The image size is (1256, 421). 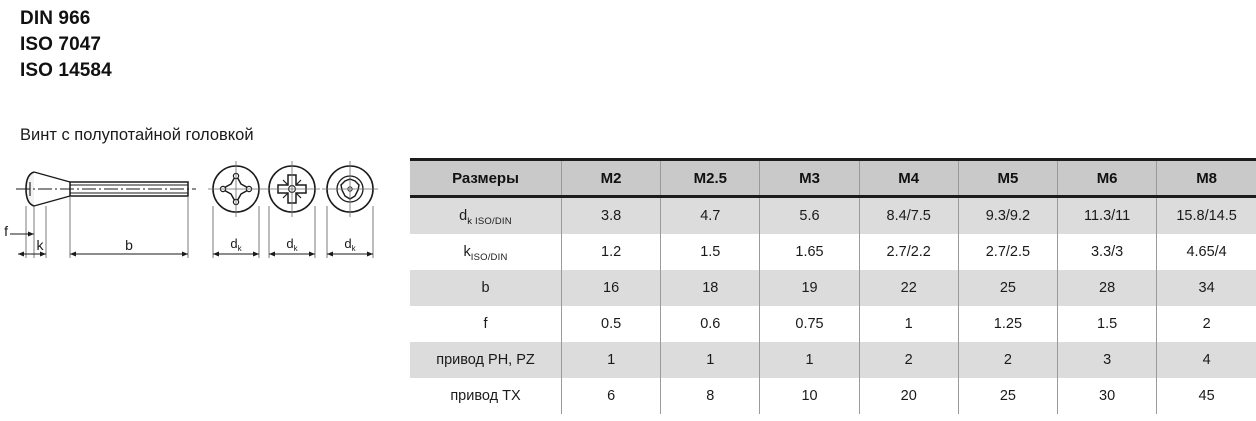 What do you see at coordinates (610, 215) in the screenshot?
I see `cell-dk-m2: 3.8` at bounding box center [610, 215].